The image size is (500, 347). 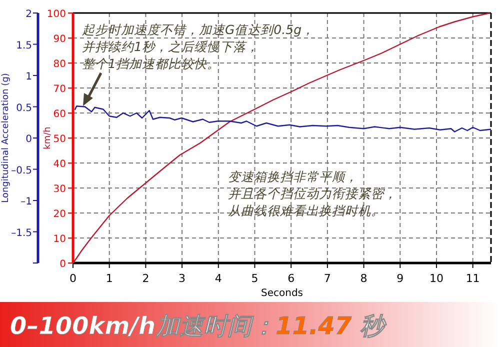 What do you see at coordinates (109, 278) in the screenshot?
I see `x-tick-label: 1` at bounding box center [109, 278].